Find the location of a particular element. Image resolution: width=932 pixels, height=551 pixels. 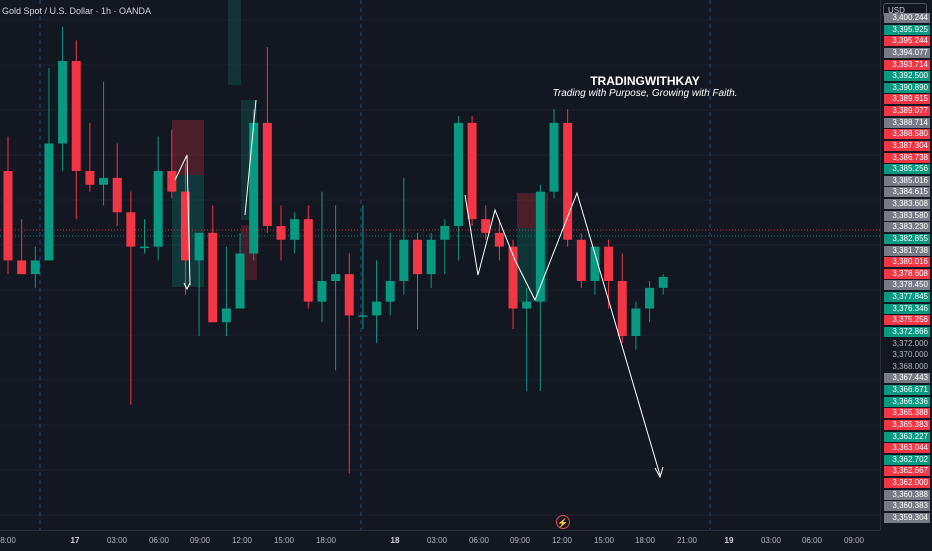

stop-zone is located at coordinates (188, 147).